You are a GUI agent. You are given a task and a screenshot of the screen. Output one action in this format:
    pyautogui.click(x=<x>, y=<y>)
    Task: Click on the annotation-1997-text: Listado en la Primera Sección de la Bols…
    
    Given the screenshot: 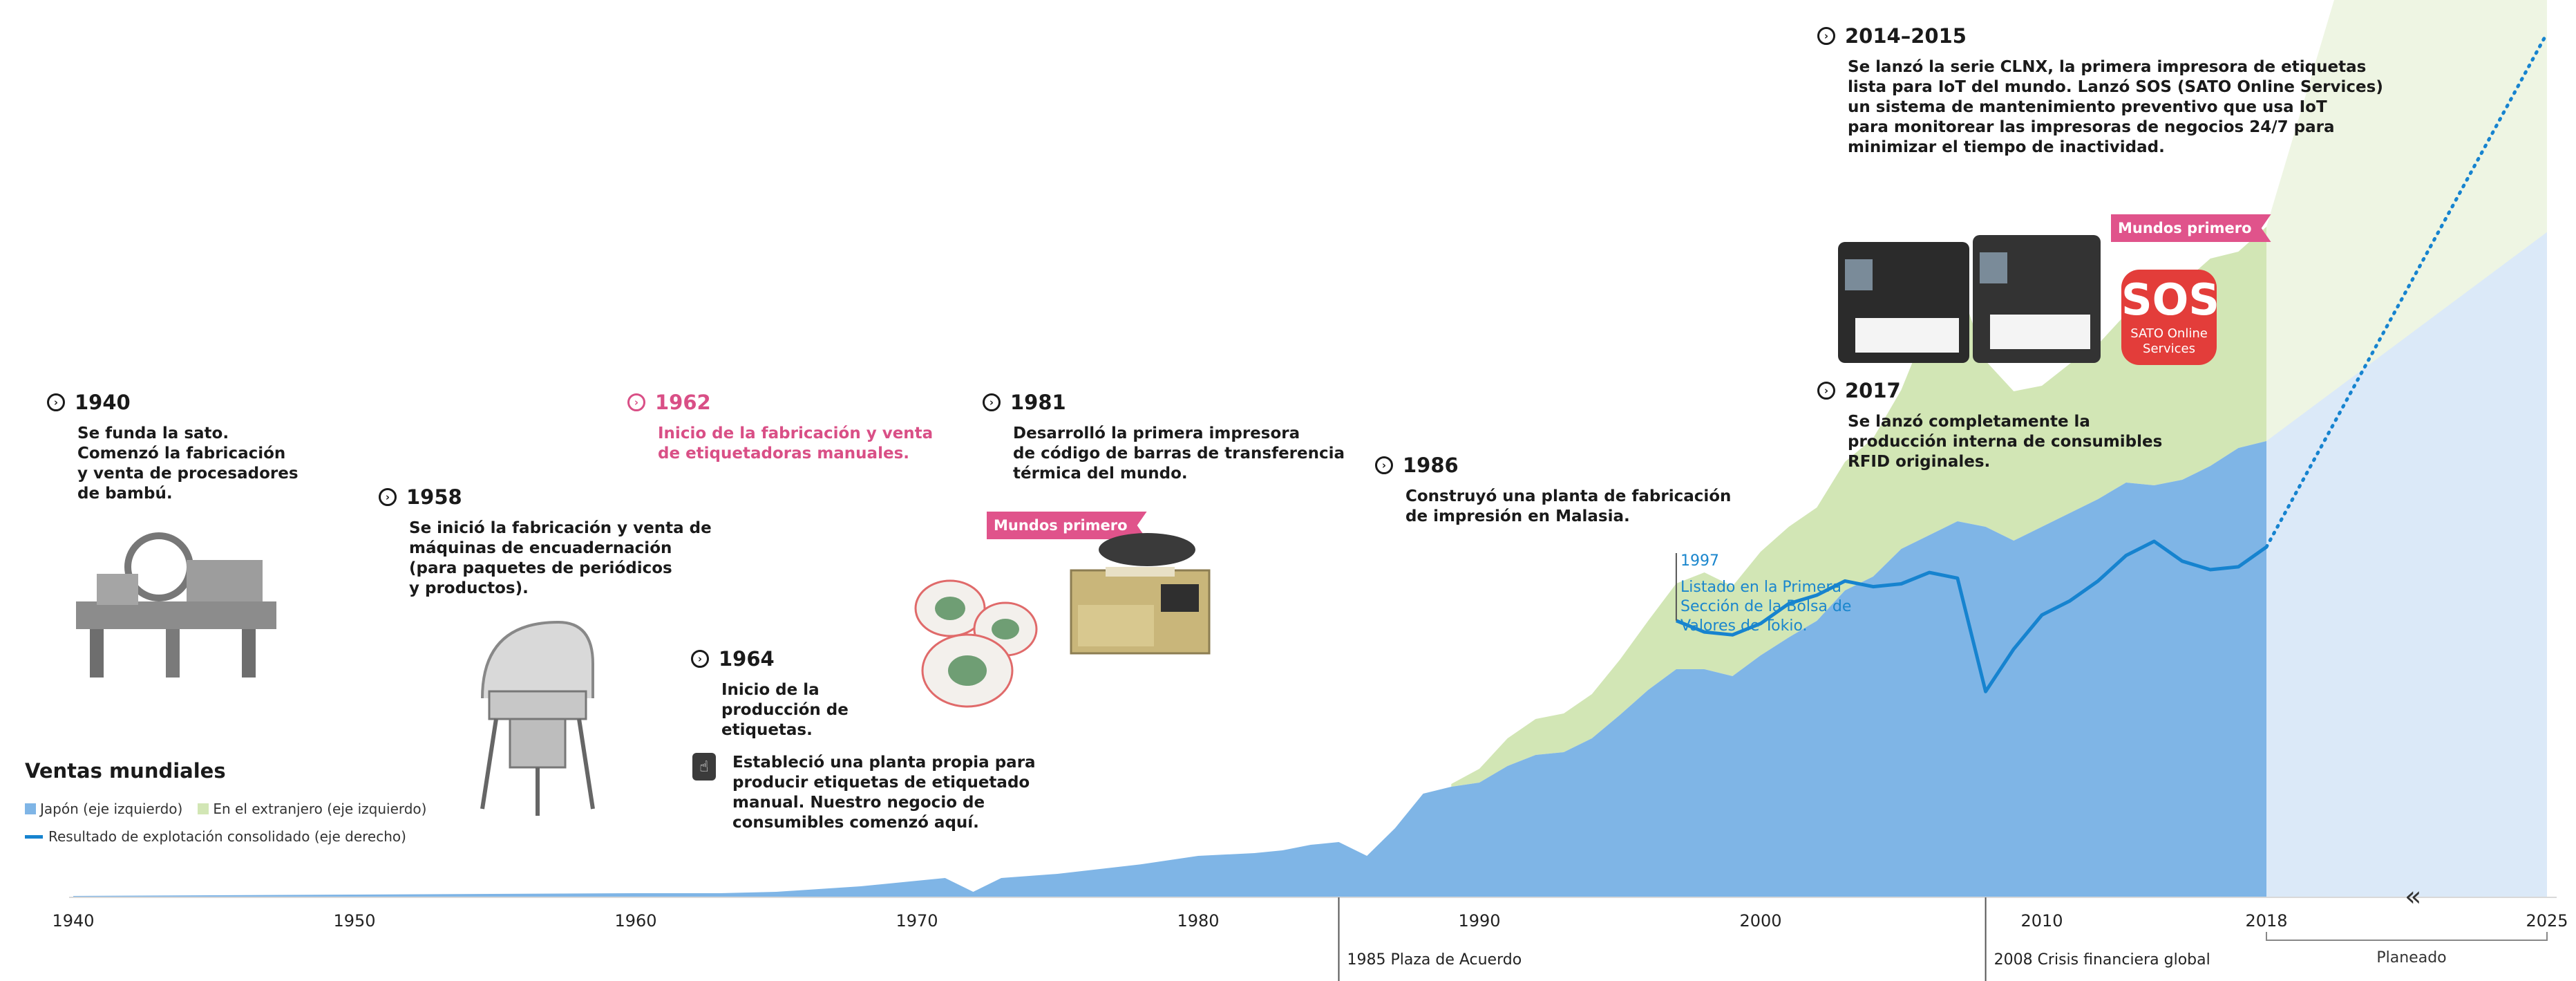 What is the action you would take?
    pyautogui.click(x=1766, y=607)
    